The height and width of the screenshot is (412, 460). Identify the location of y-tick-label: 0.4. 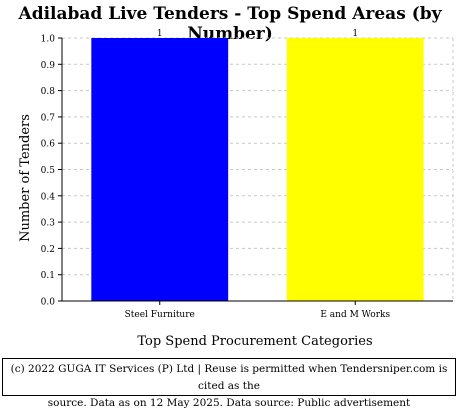
(48, 197).